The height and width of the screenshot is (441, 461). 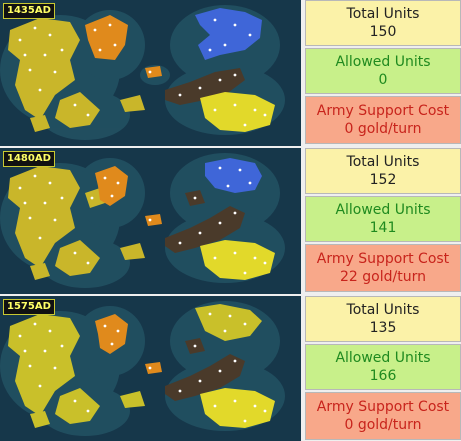 I want to click on allowed-units-value: 166, so click(x=383, y=376).